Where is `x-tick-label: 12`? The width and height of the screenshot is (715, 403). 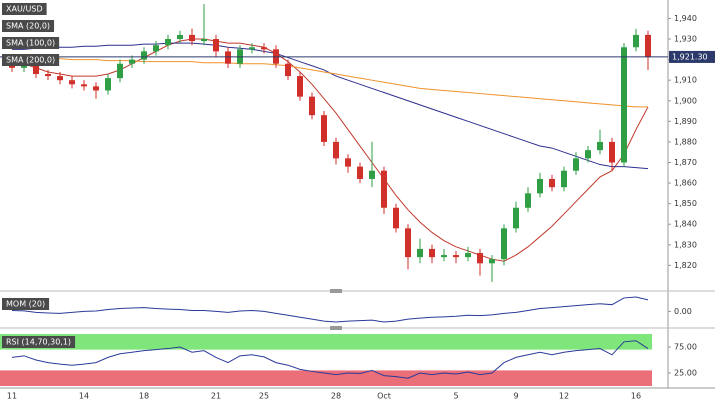 x-tick-label: 12 is located at coordinates (564, 396).